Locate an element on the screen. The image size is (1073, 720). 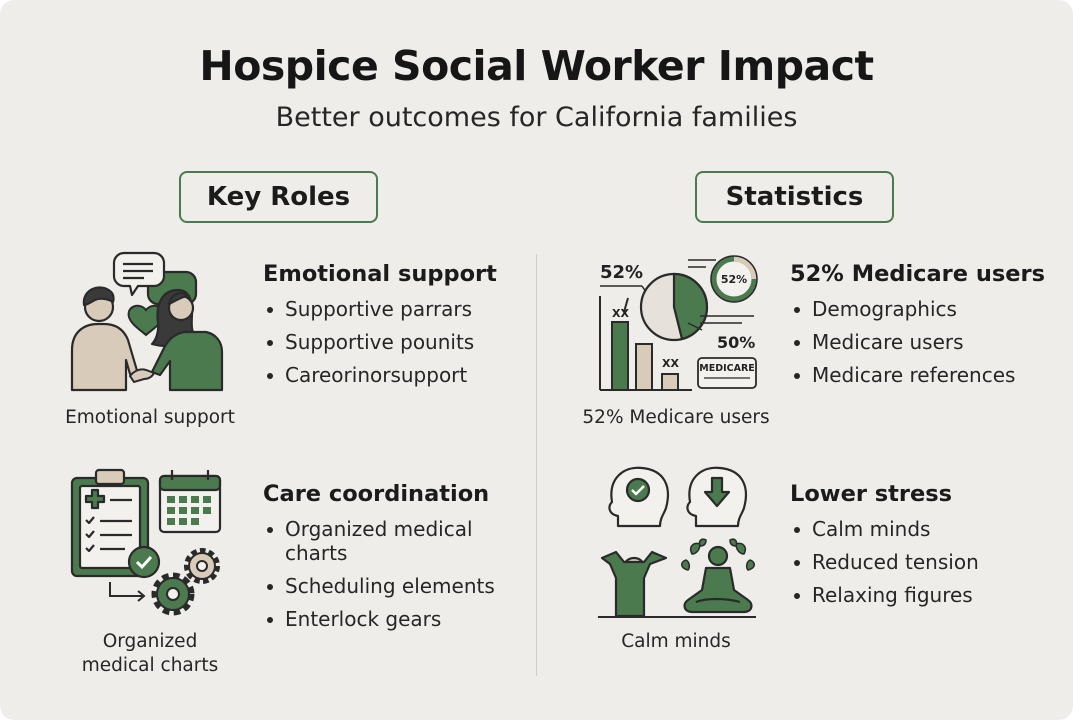
handshake-icon is located at coordinates (142, 376).